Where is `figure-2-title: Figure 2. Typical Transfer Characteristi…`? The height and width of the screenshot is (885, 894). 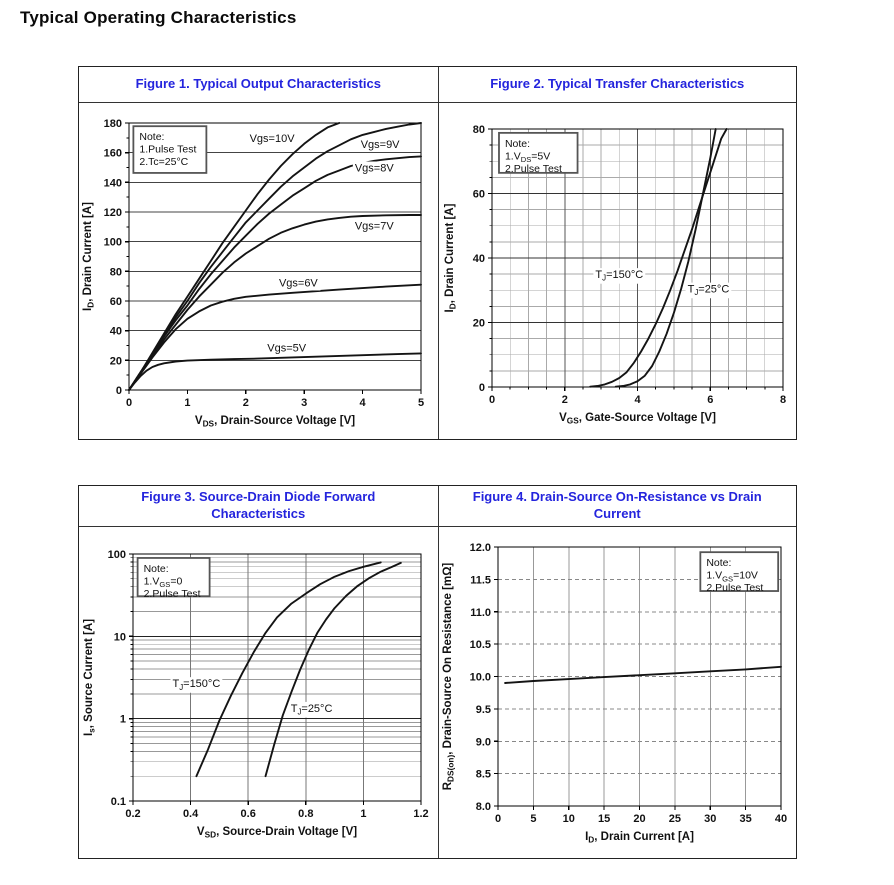 figure-2-title: Figure 2. Typical Transfer Characteristi… is located at coordinates (616, 85).